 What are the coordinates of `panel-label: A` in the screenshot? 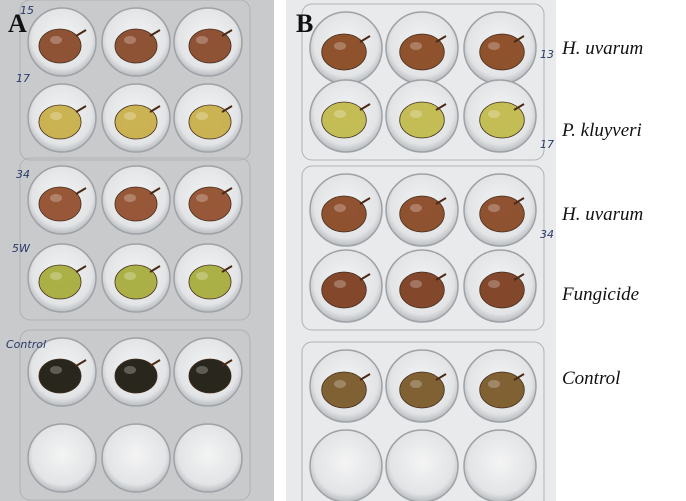 It's located at (17, 23).